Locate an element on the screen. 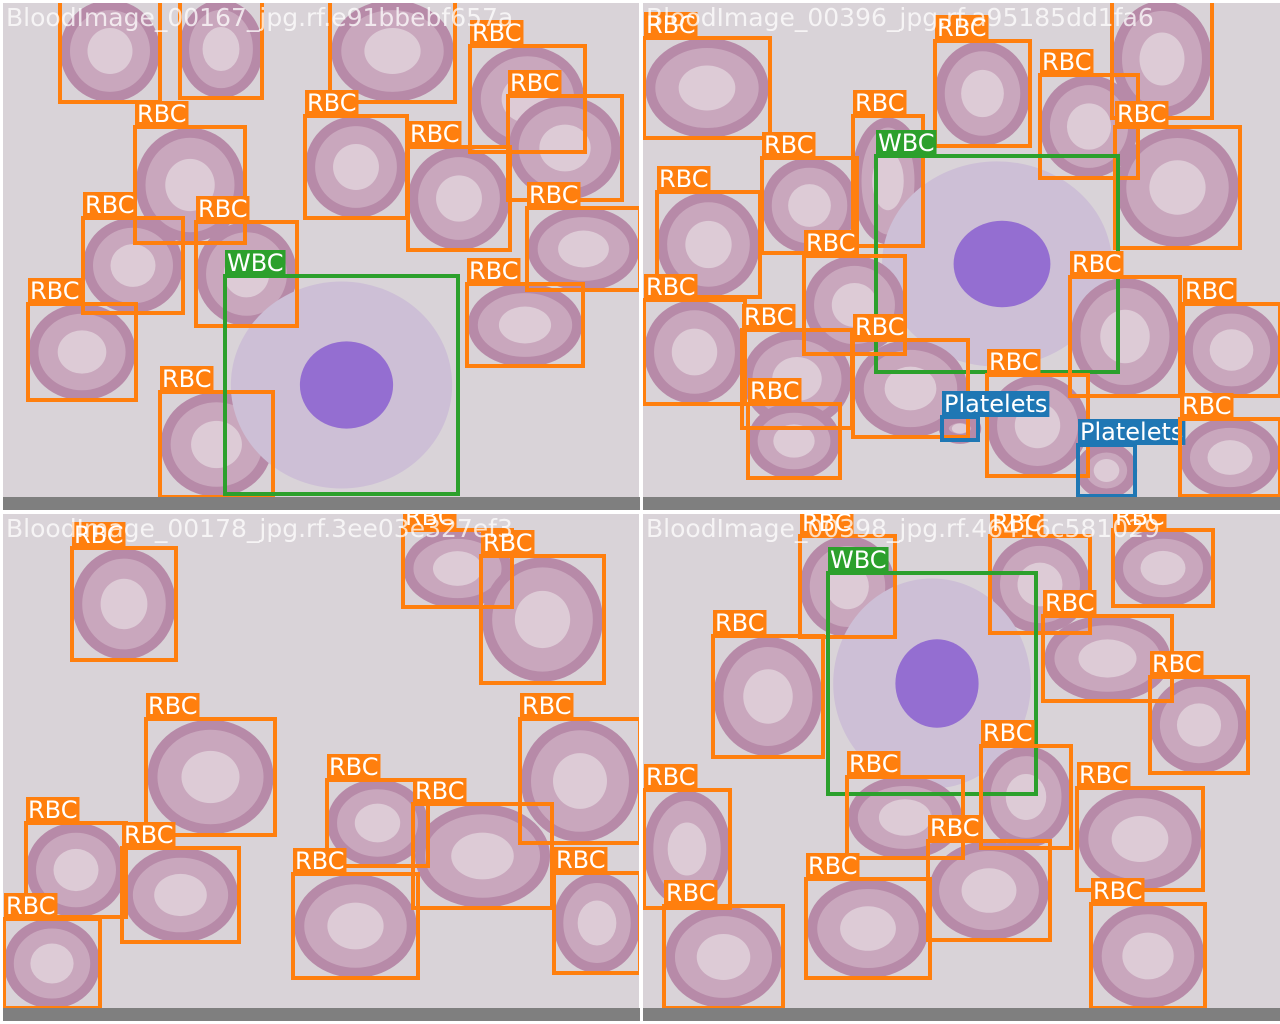 This screenshot has height=1024, width=1280. image-filename: BloodImage_00167_jpg.rf.e91bbebf657a is located at coordinates (259, 17).